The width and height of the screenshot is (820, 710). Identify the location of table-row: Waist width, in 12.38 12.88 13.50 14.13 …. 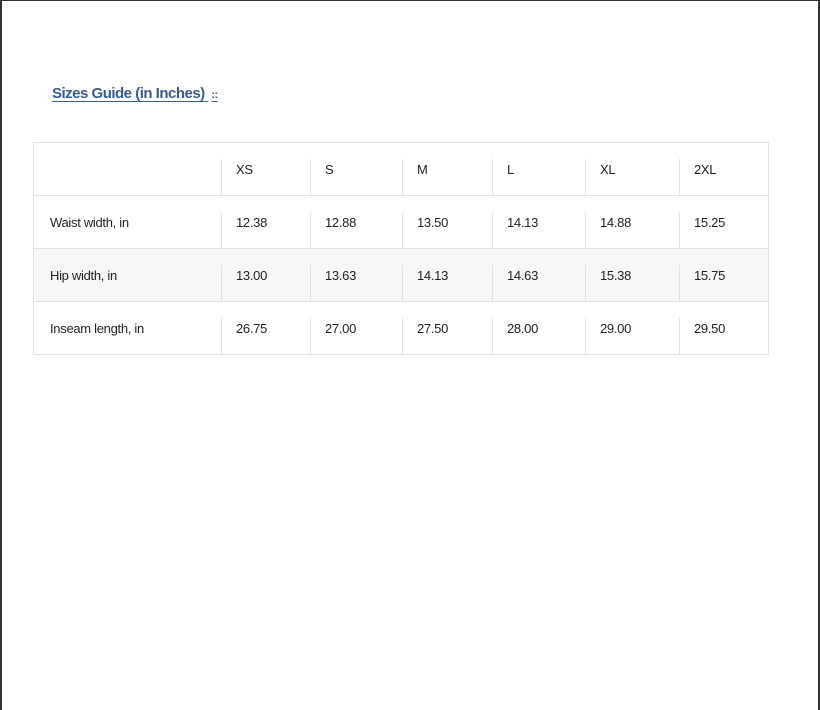
(401, 222).